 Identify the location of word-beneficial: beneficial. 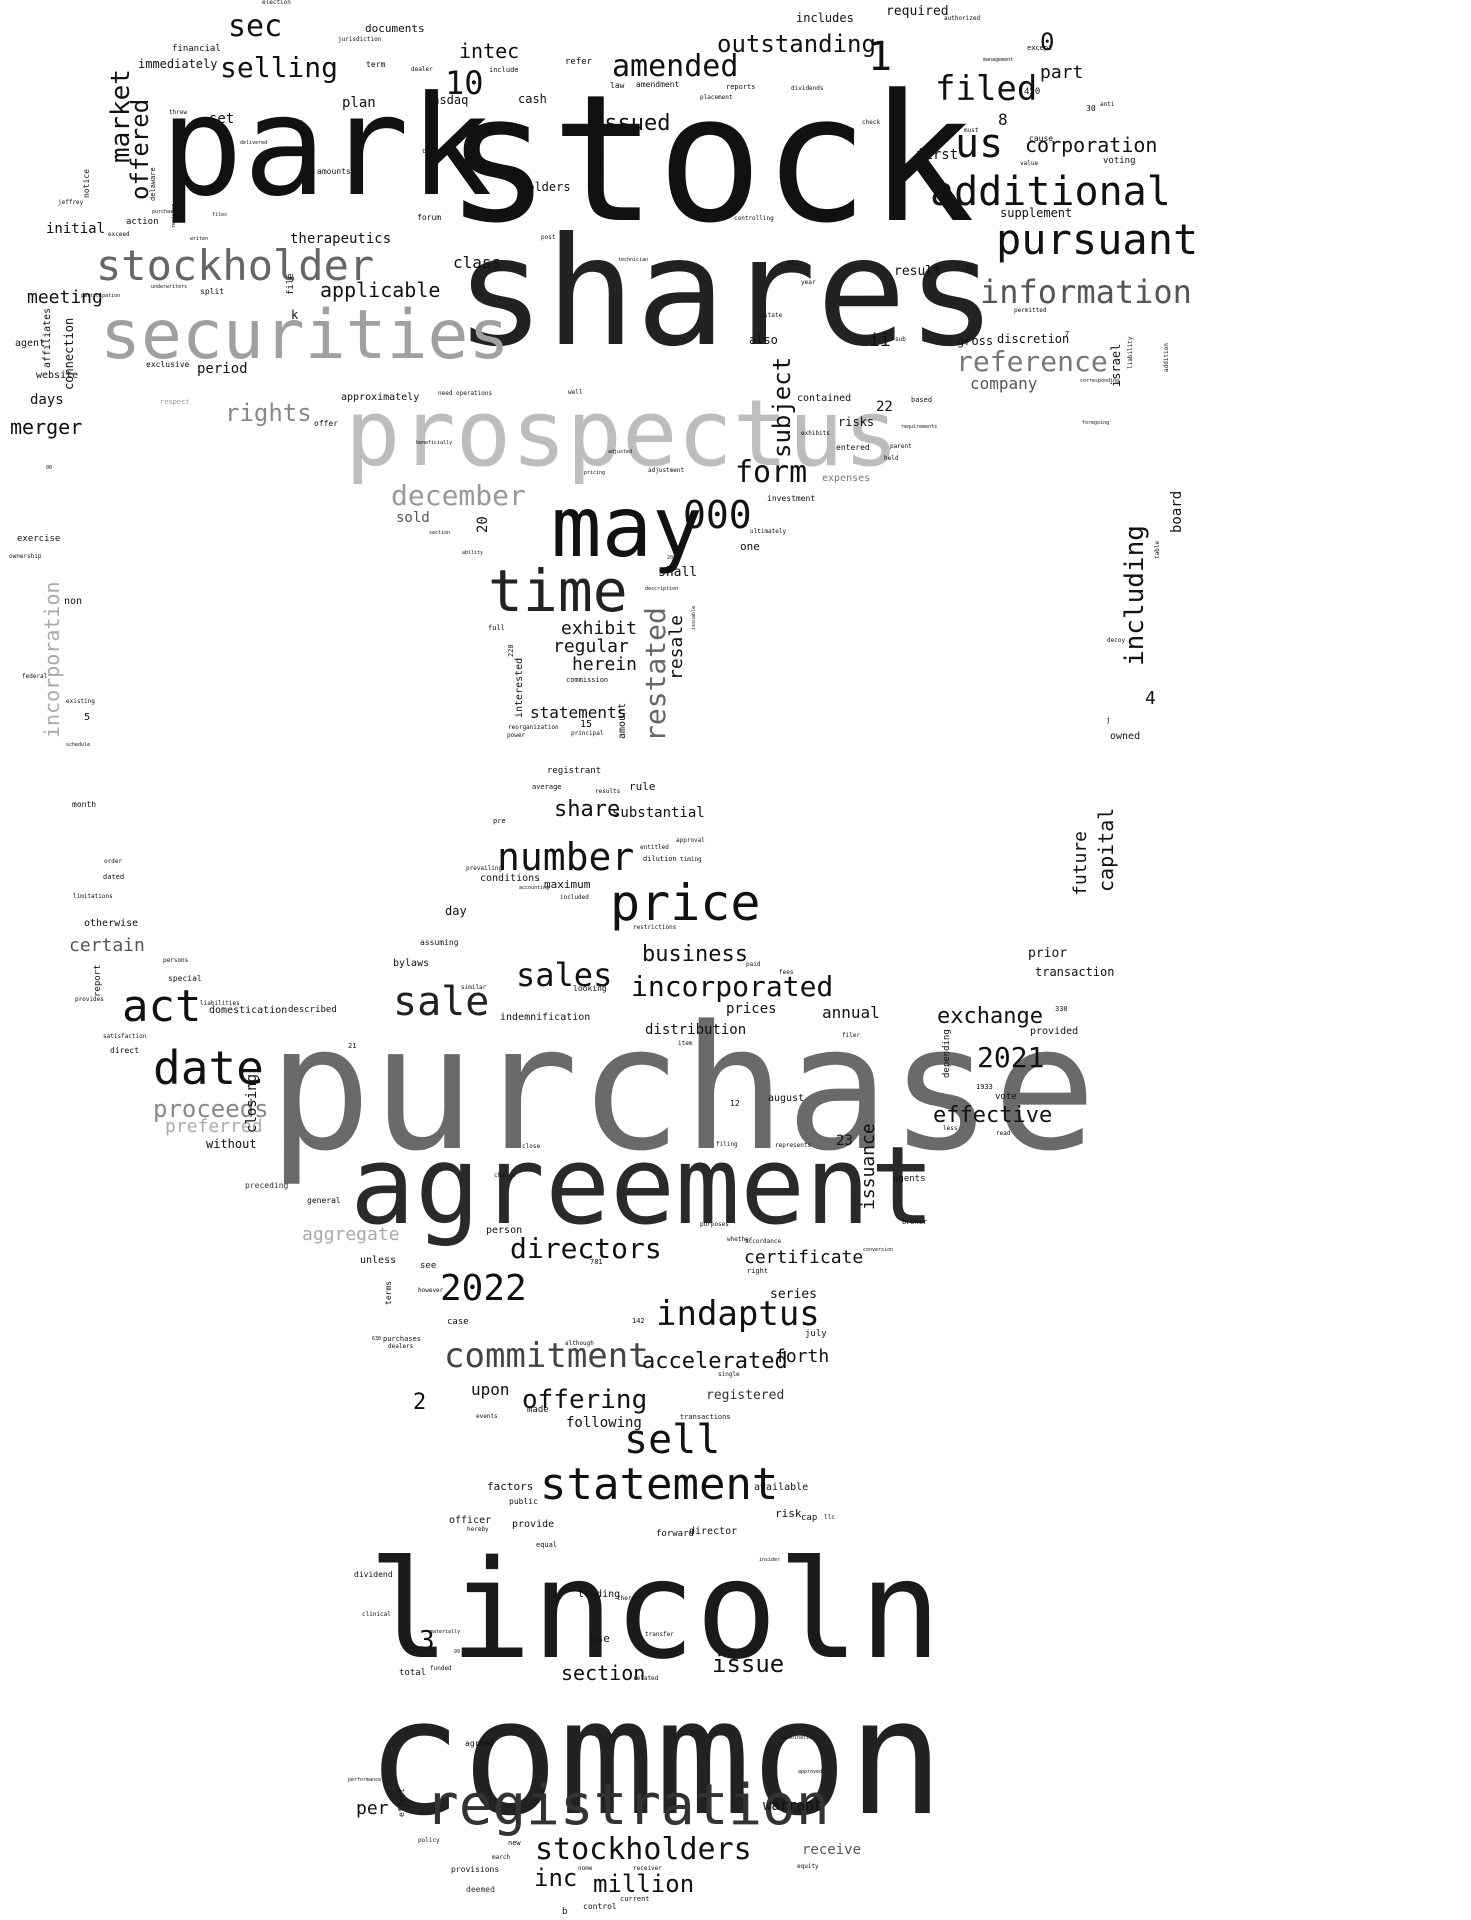
(600, 176).